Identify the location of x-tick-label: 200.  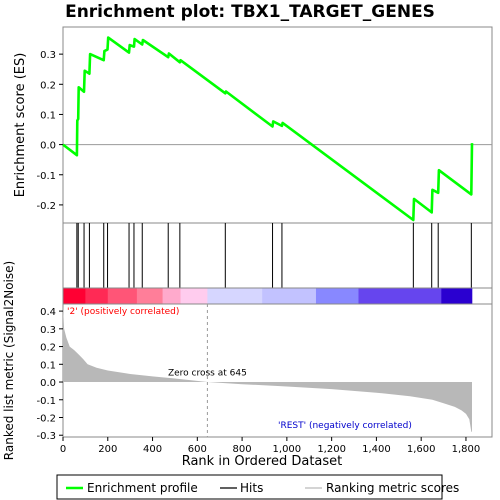
(107, 449).